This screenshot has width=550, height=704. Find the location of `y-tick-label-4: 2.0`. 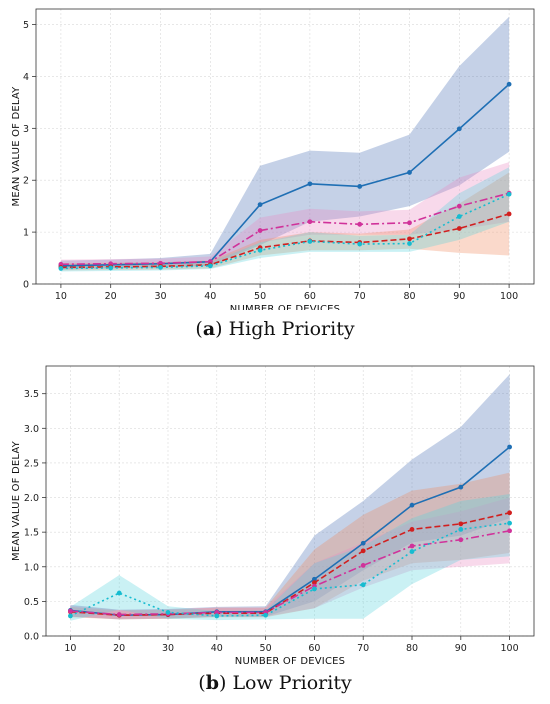

y-tick-label-4: 2.0 is located at coordinates (31, 498).